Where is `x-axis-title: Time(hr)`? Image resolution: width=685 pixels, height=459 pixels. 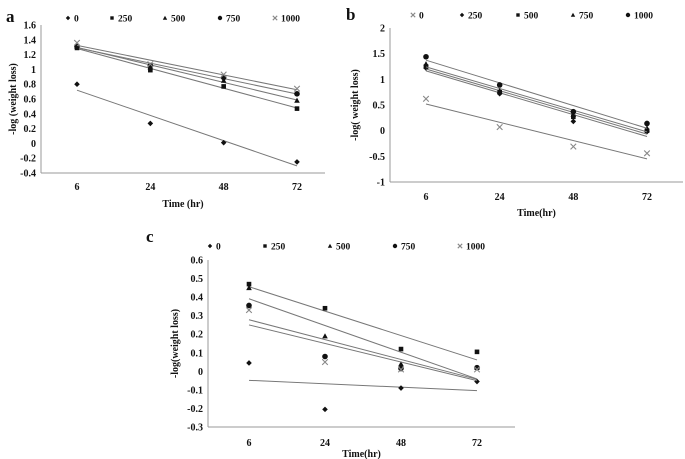
x-axis-title: Time(hr) is located at coordinates (536, 213).